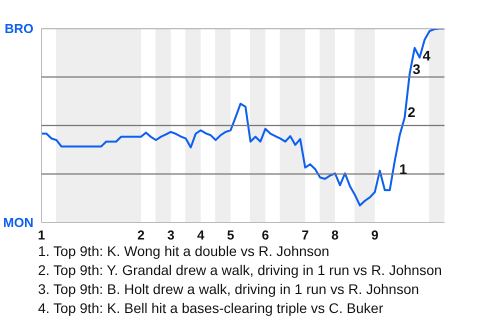 The height and width of the screenshot is (320, 480). Describe the element at coordinates (412, 112) in the screenshot. I see `annotation: 2` at that location.